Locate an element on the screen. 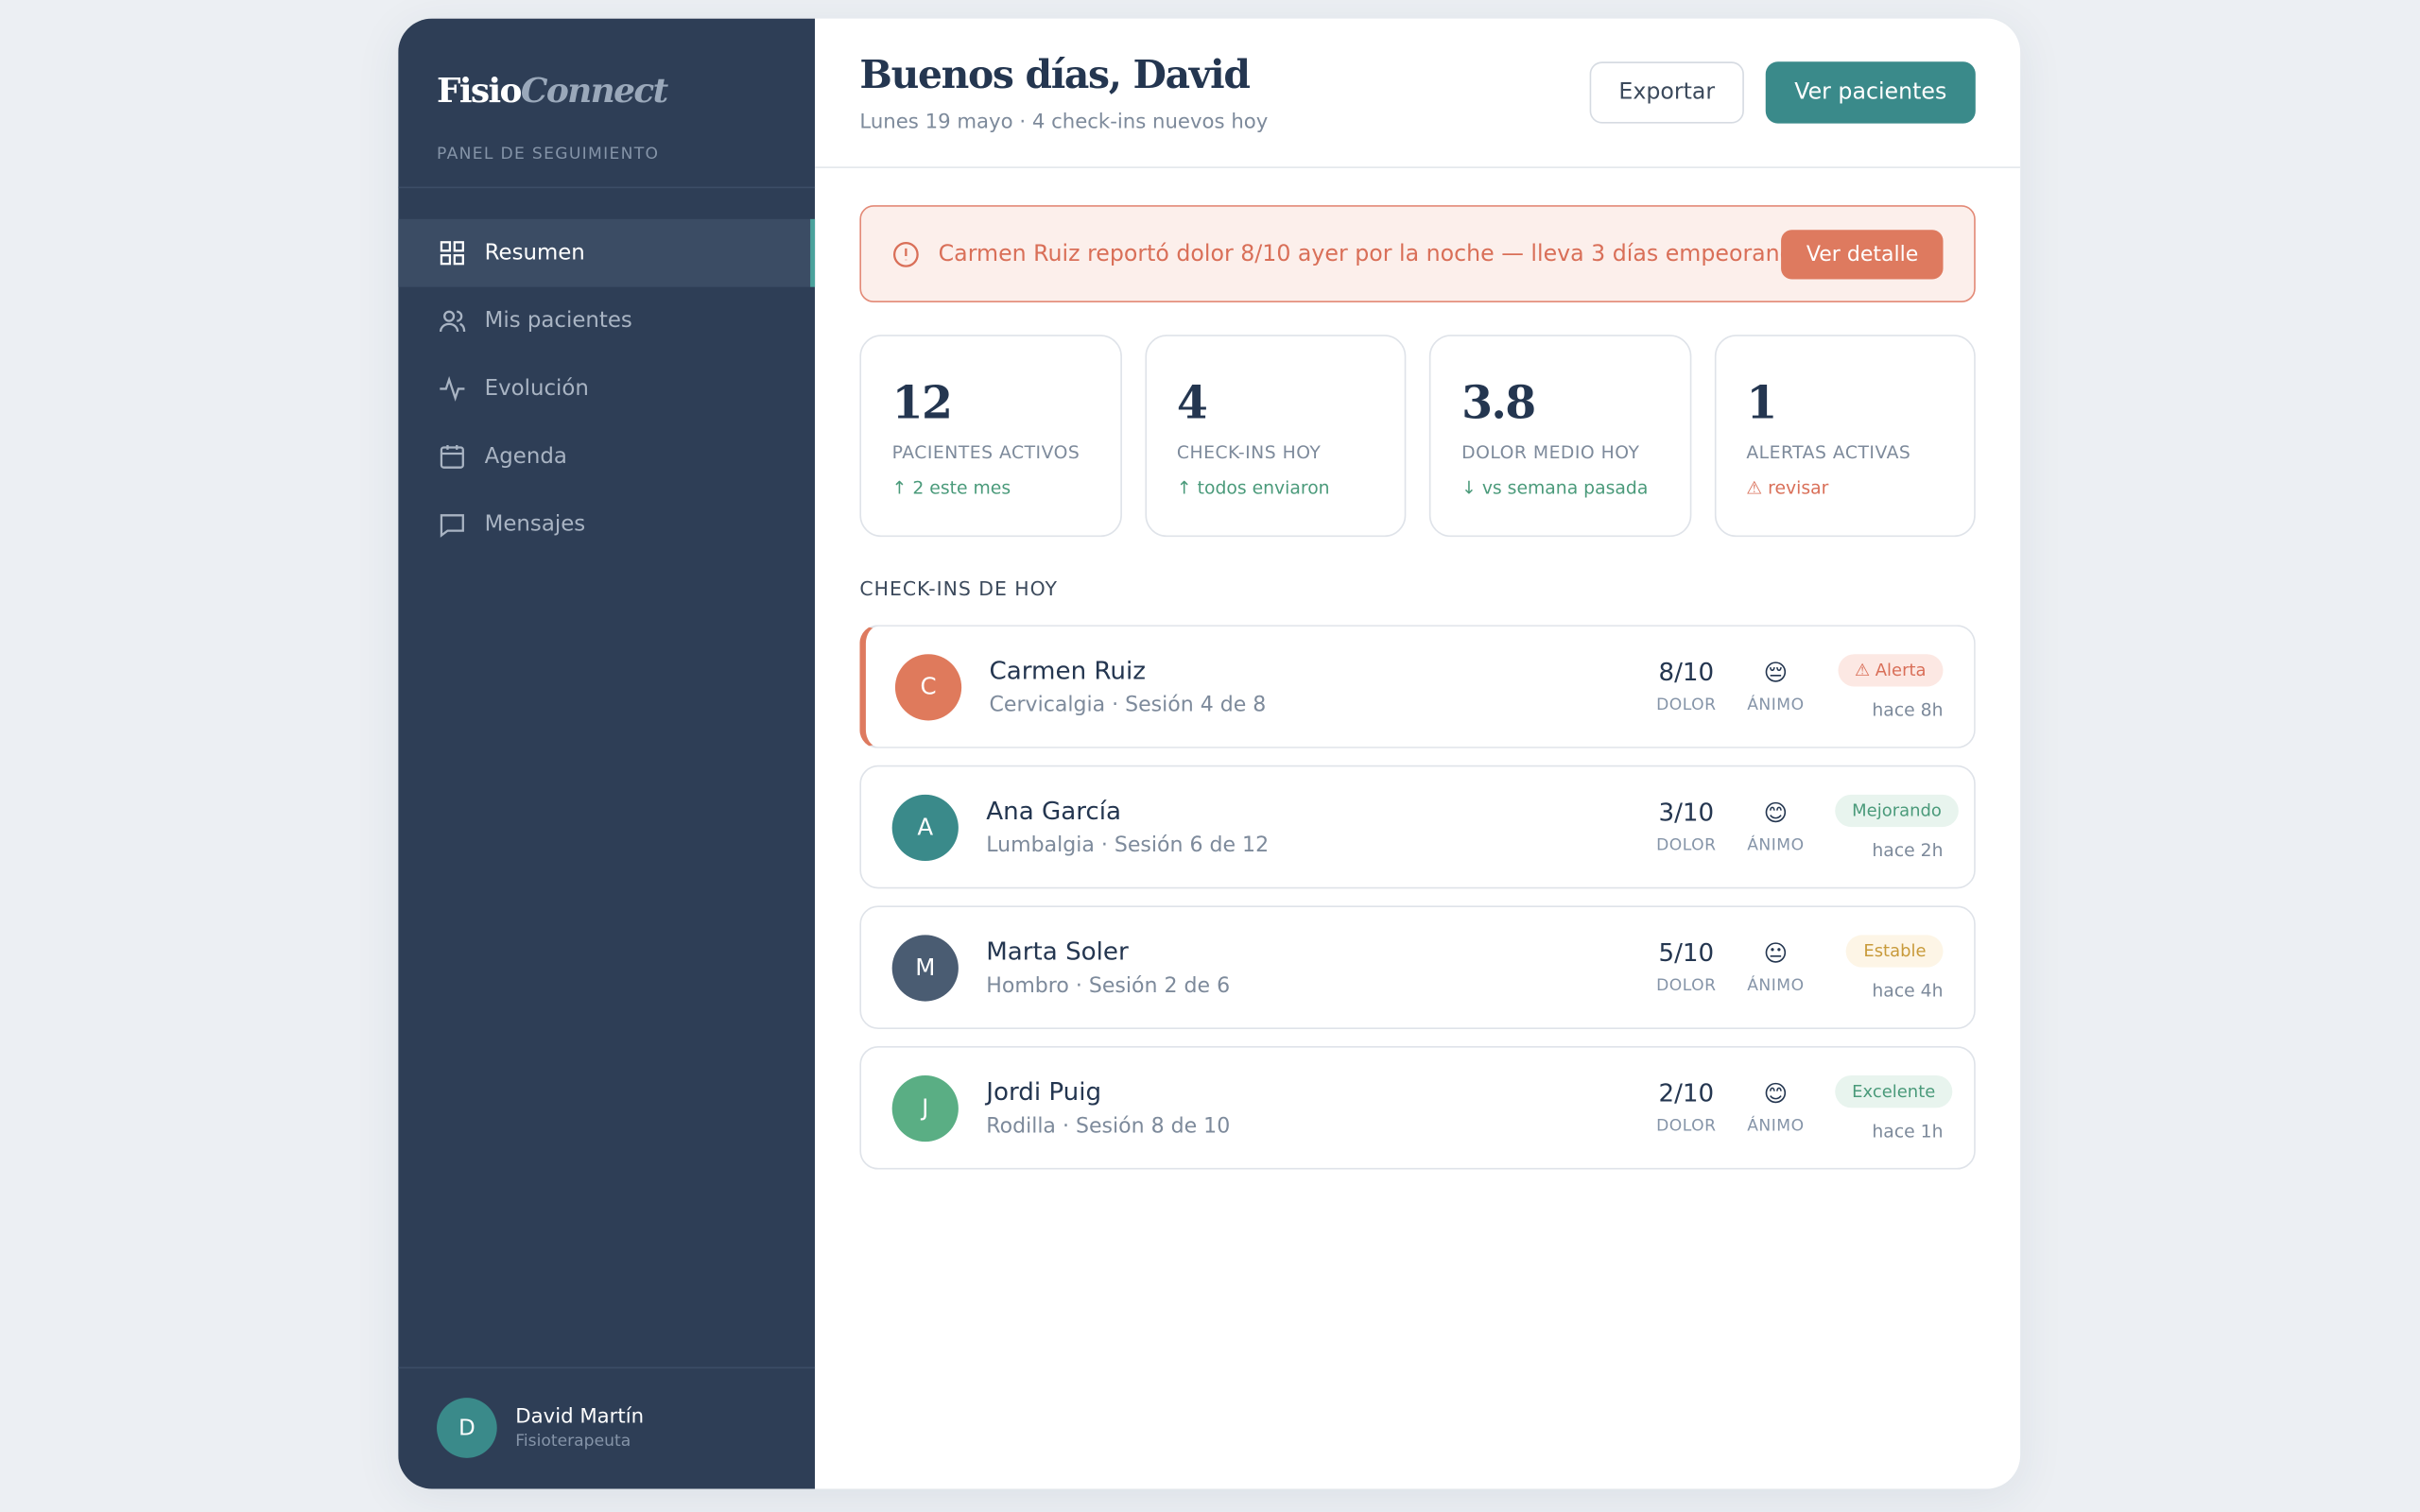 Image resolution: width=2420 pixels, height=1512 pixels. status: ⚠ Alerta hace 8h is located at coordinates (1889, 687).